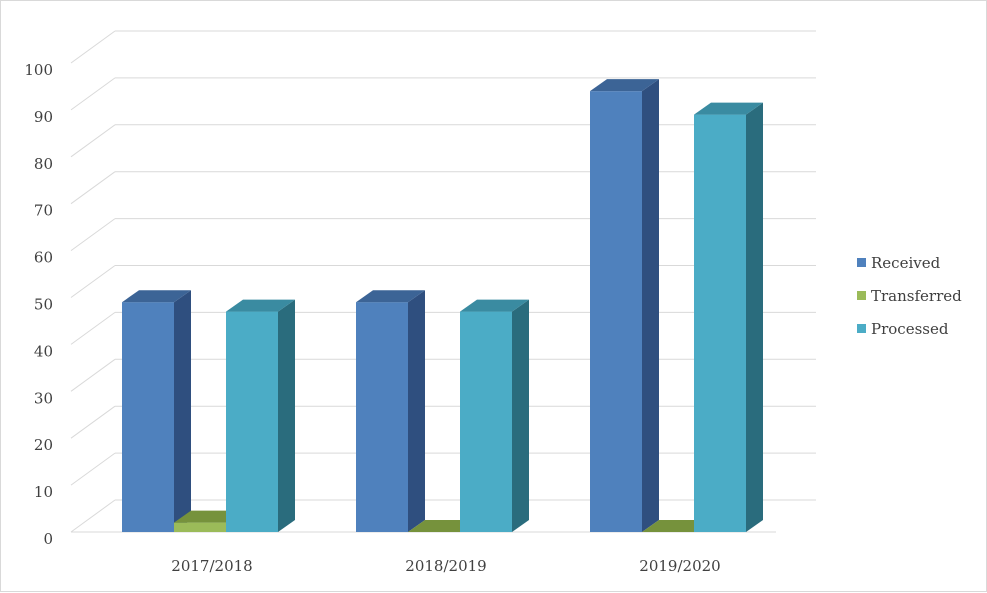 This screenshot has height=593, width=987. What do you see at coordinates (38, 70) in the screenshot?
I see `y-tick-label: 100` at bounding box center [38, 70].